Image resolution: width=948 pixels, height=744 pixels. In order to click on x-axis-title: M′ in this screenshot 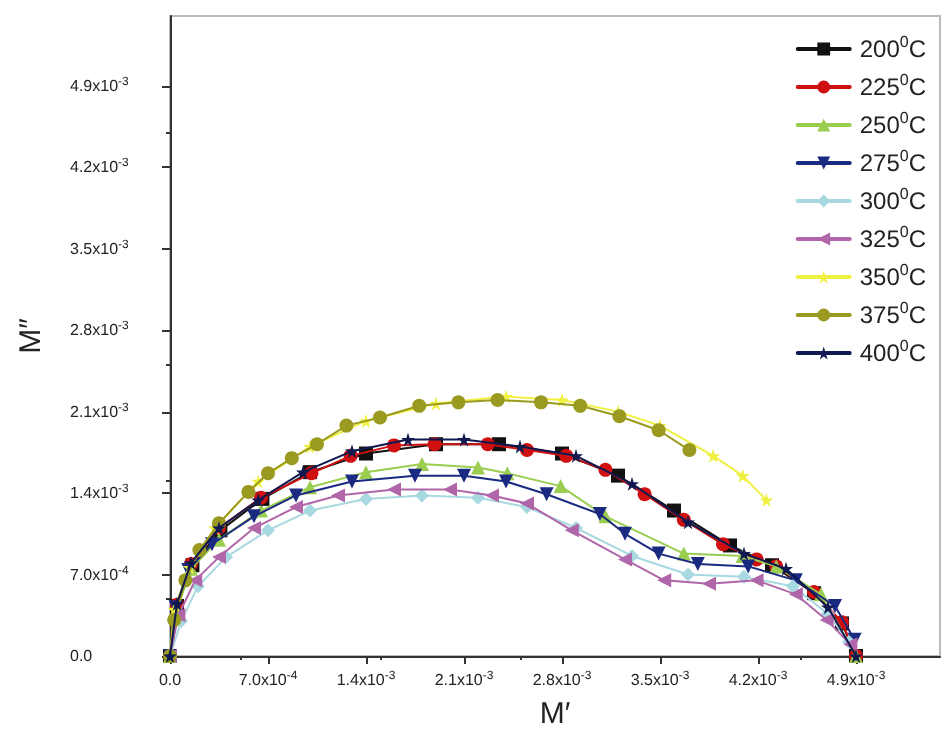, I will do `click(555, 713)`.